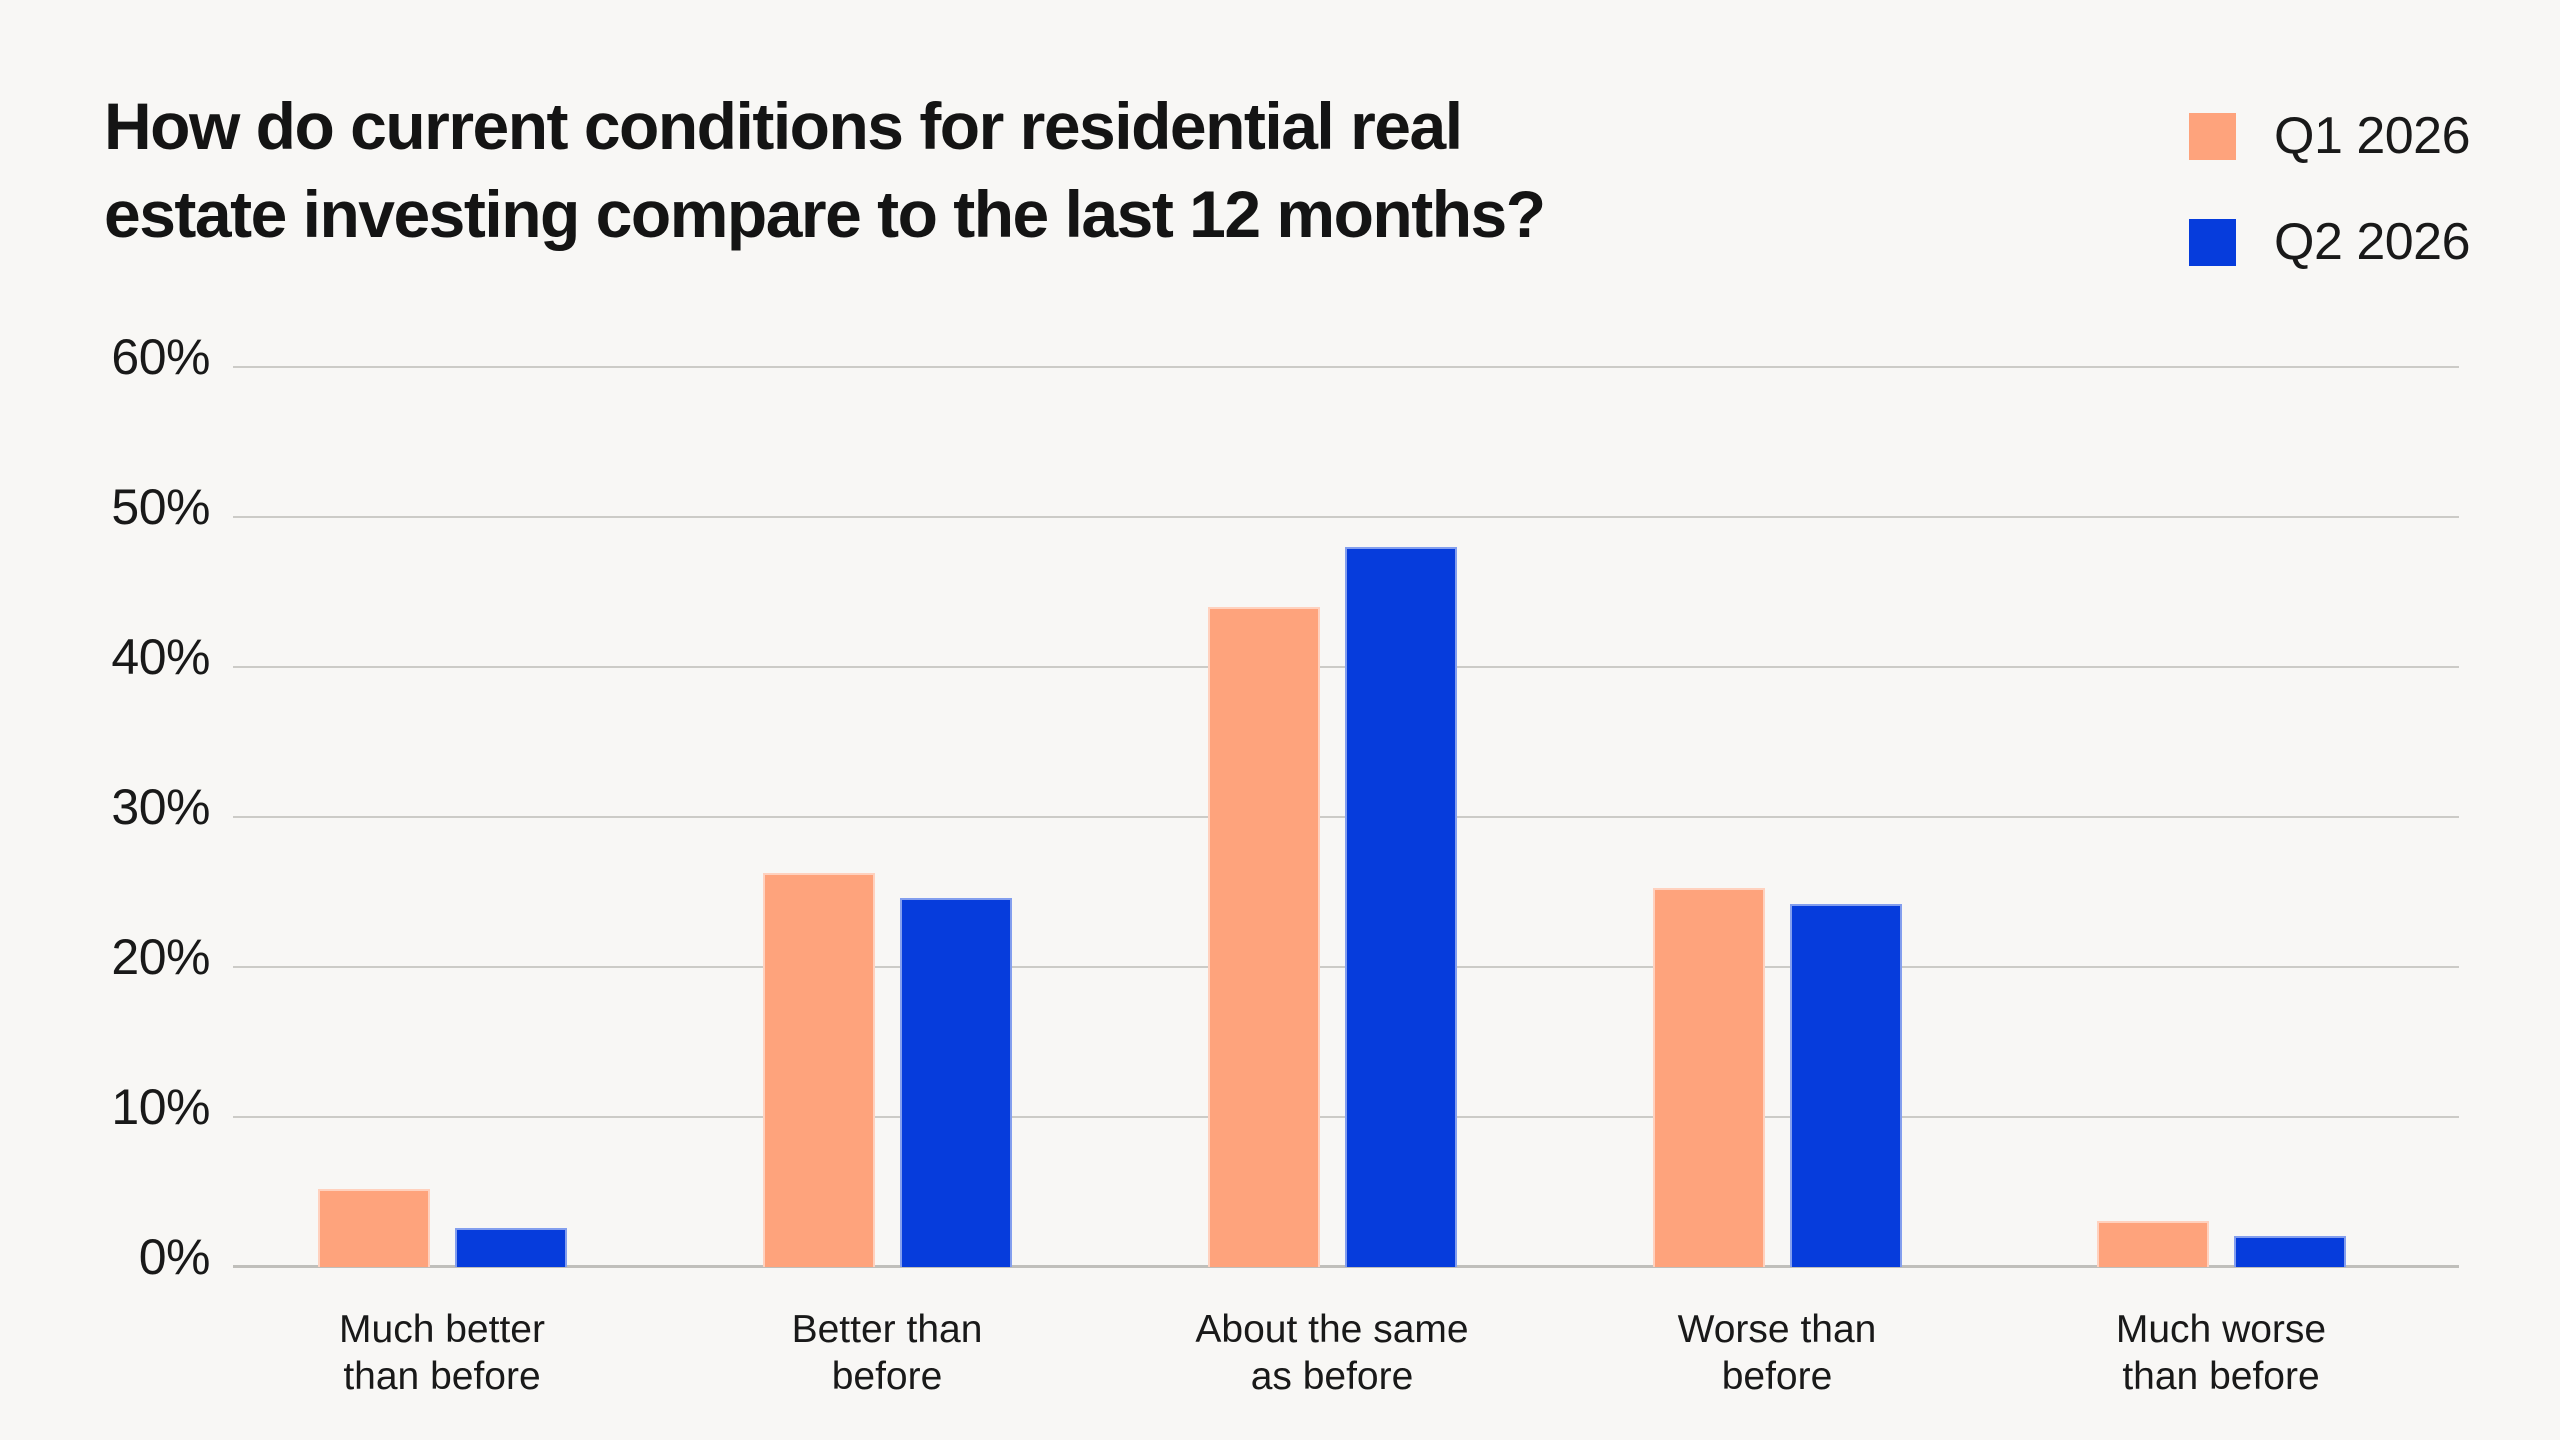 This screenshot has width=2560, height=1440. I want to click on x-label-about-the-same-as-before: About the same as before, so click(1332, 1353).